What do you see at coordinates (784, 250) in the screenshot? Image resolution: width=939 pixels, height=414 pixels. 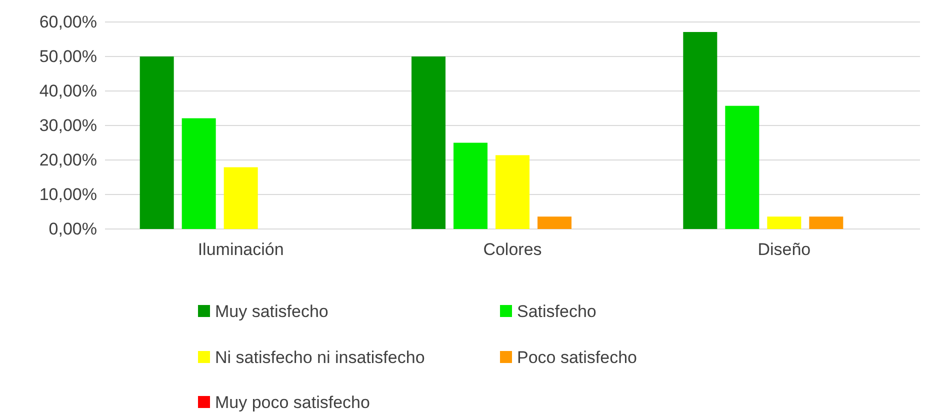 I see `x-tick-label: Diseño` at bounding box center [784, 250].